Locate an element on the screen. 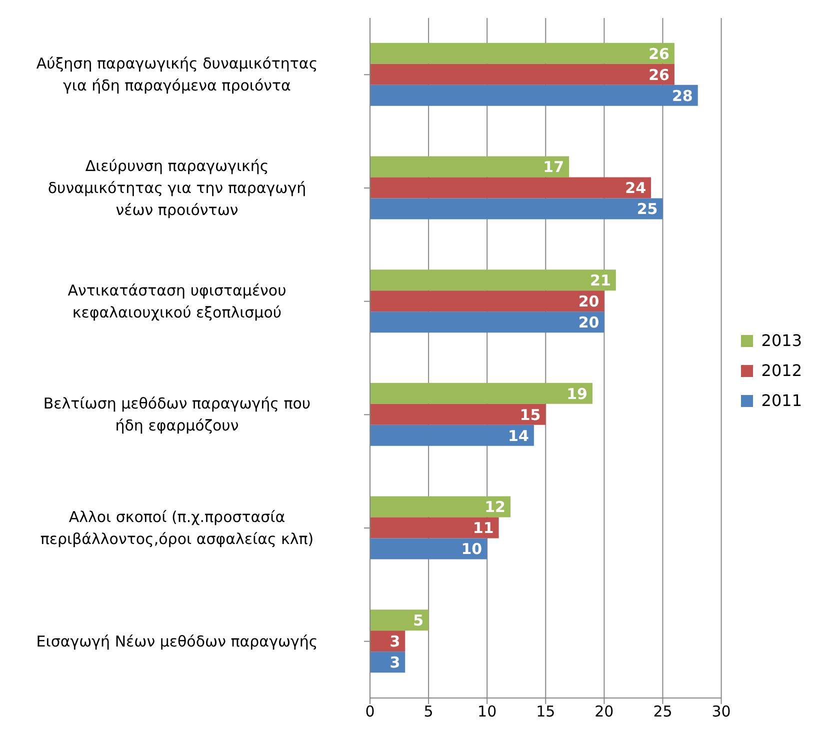 The image size is (830, 737). legend-label: 2011 is located at coordinates (781, 401).